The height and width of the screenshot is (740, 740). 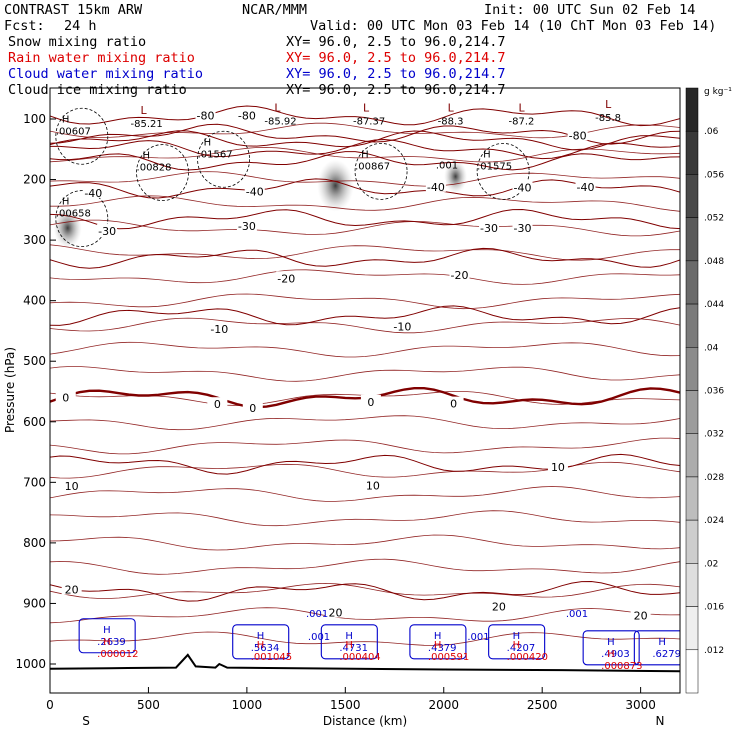 What do you see at coordinates (714, 521) in the screenshot?
I see `colorbar-tick-label: .024` at bounding box center [714, 521].